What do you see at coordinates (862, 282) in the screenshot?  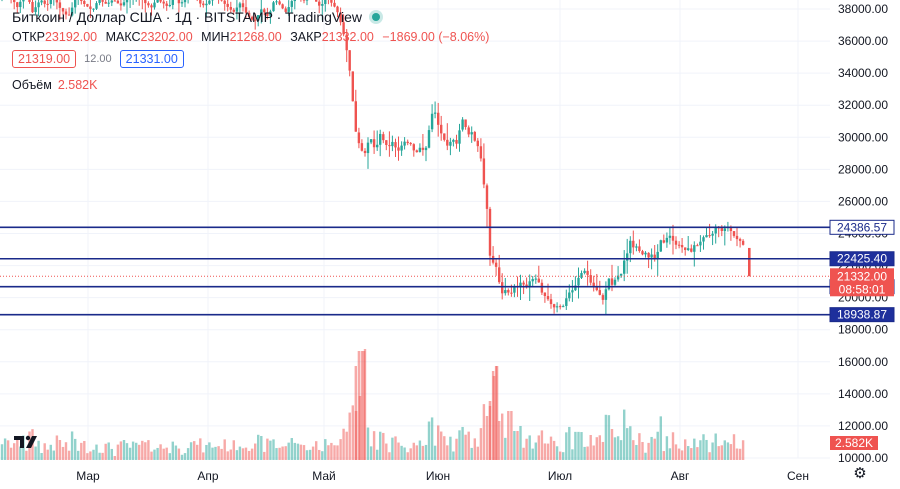 I see `last-price-tag` at bounding box center [862, 282].